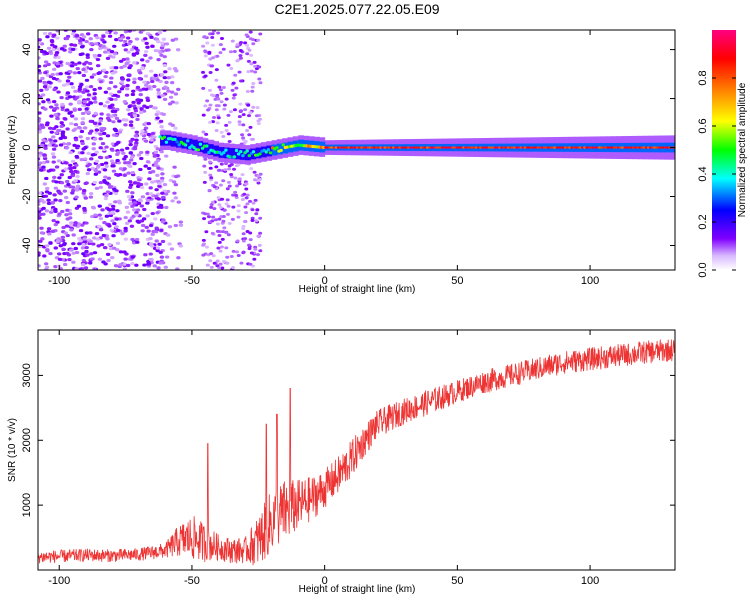 This screenshot has height=600, width=750. I want to click on figure-title: C2E1.2025.077.22.05.E09, so click(356, 9).